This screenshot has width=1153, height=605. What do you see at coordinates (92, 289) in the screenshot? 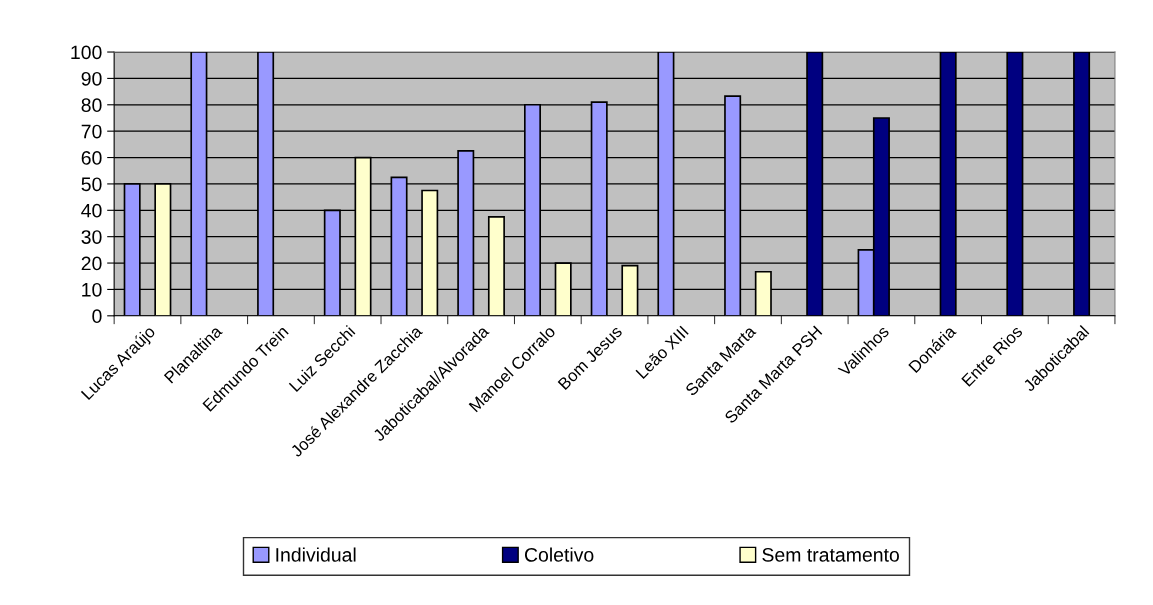
I see `y-tick-label: 10` at bounding box center [92, 289].